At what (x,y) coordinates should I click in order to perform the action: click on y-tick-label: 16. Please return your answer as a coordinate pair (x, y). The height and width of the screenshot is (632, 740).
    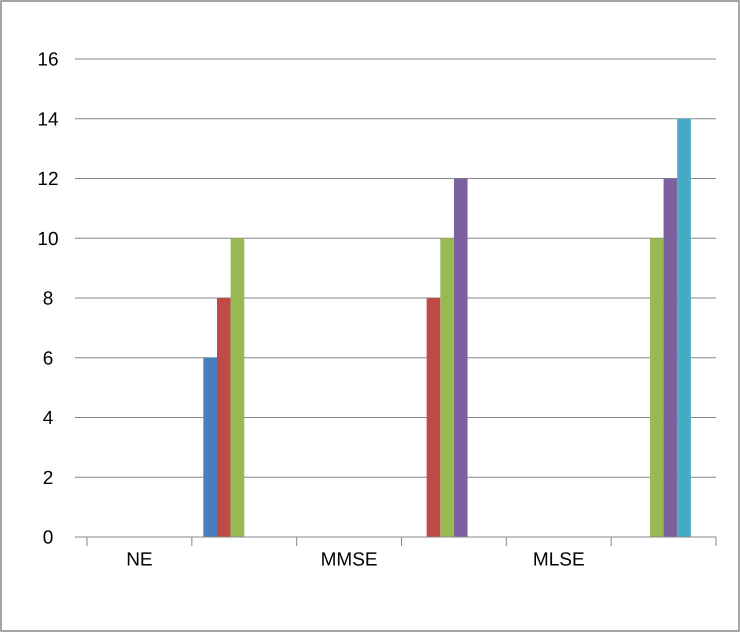
    Looking at the image, I should click on (48, 60).